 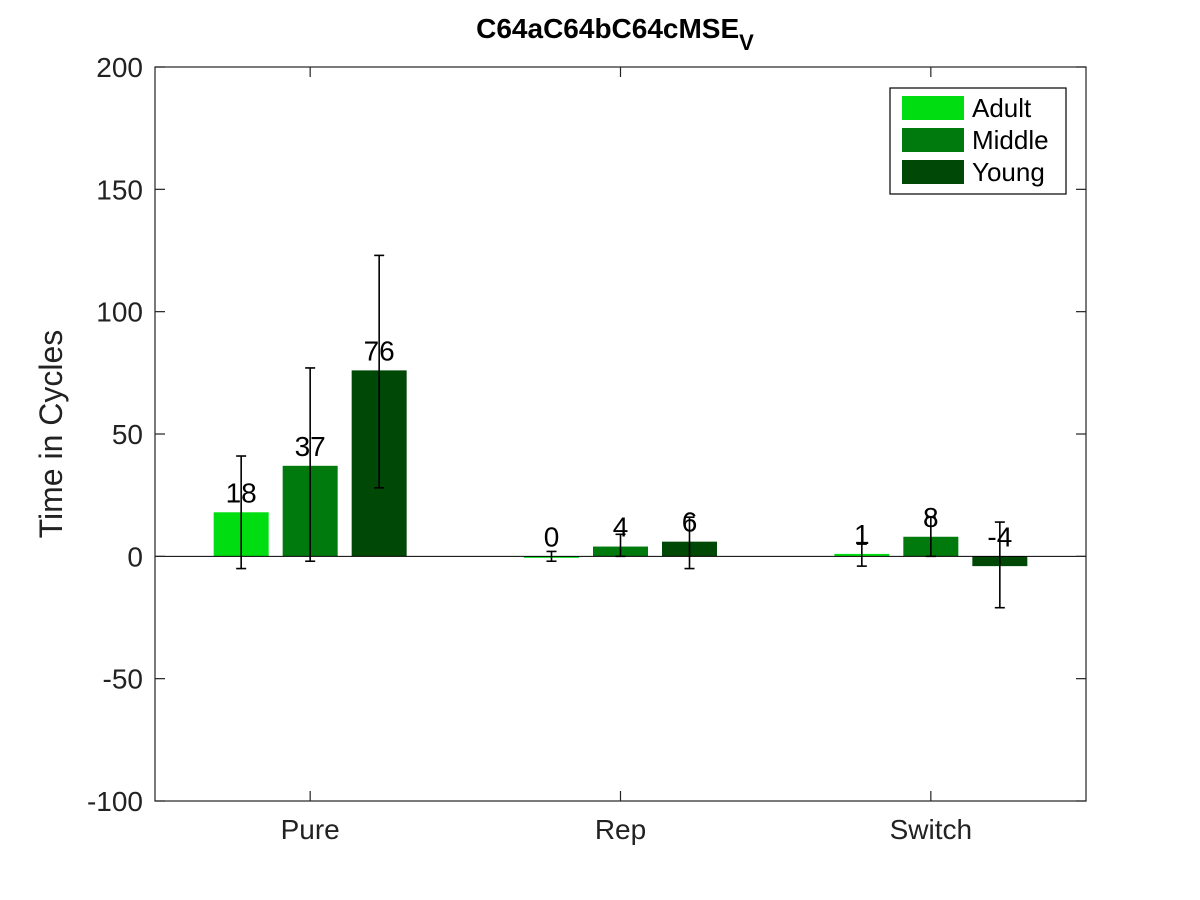 I want to click on error-bar-young-pure, so click(x=379, y=371).